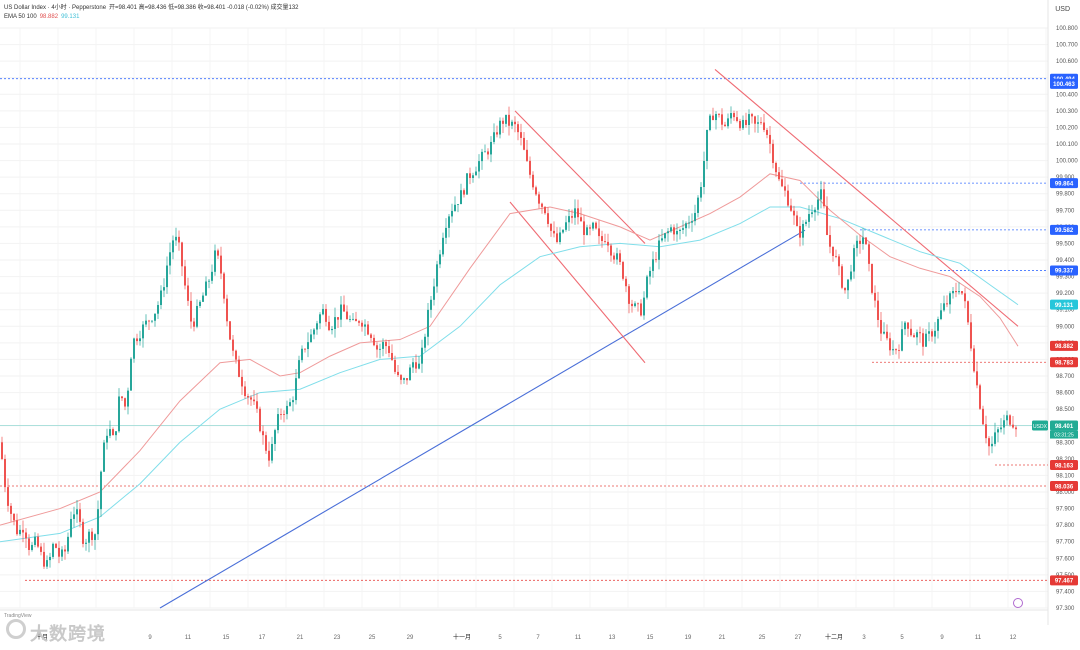  What do you see at coordinates (1065, 244) in the screenshot?
I see `price-tick-label: 99.500` at bounding box center [1065, 244].